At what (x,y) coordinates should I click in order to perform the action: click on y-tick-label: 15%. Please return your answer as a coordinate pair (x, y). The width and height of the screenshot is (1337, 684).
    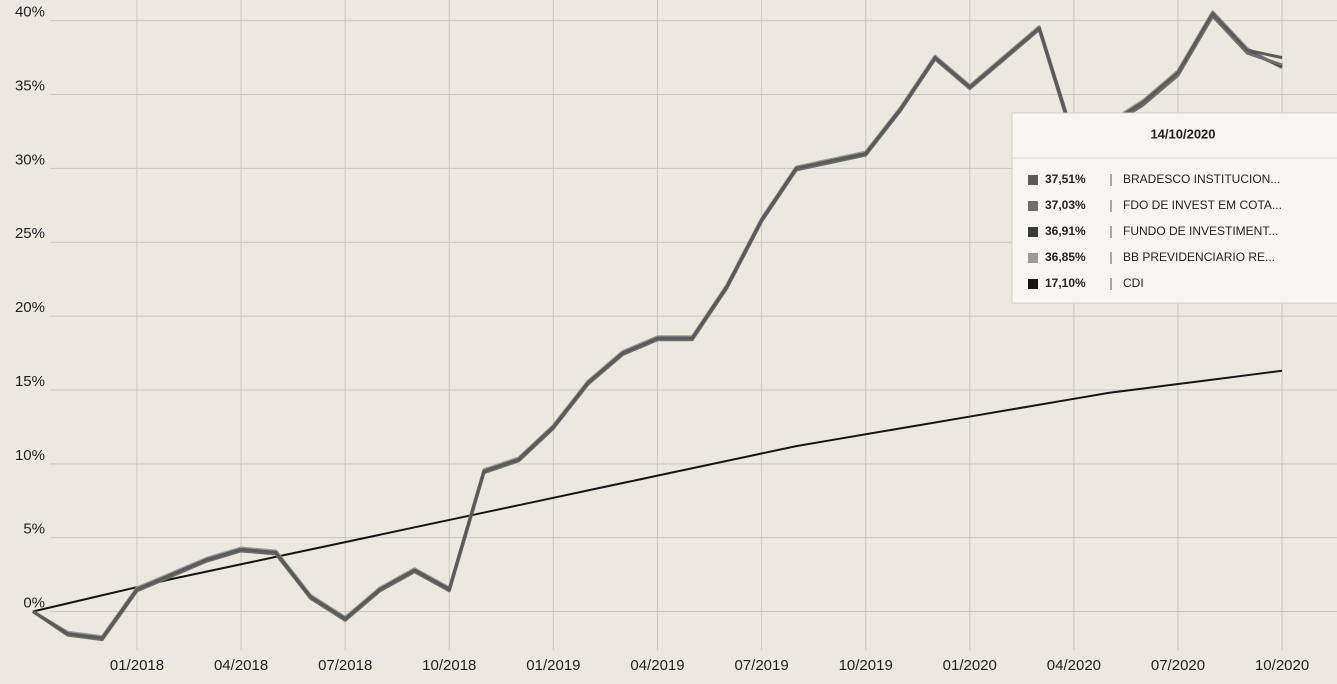
    Looking at the image, I should click on (30, 381).